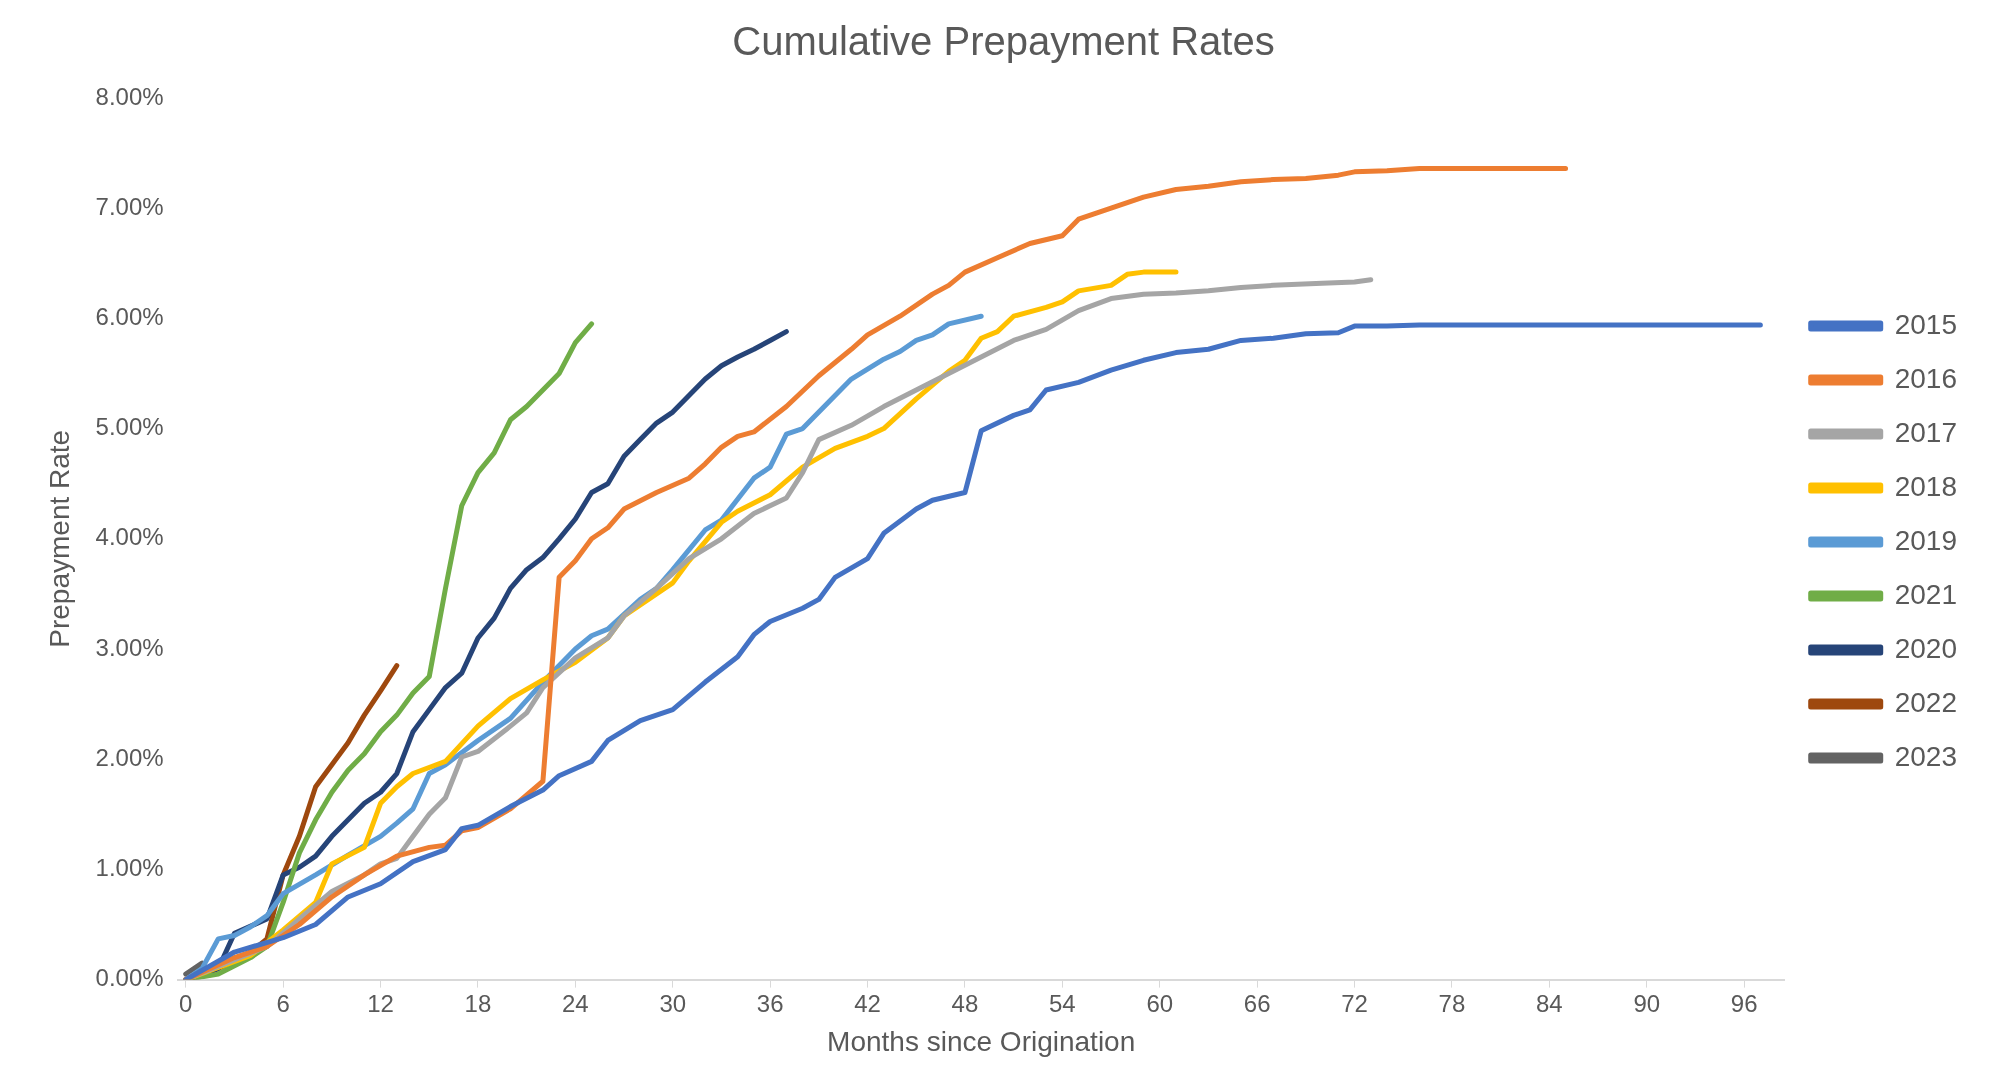 The height and width of the screenshot is (1084, 1997). Describe the element at coordinates (129, 427) in the screenshot. I see `y-tick-label: 5.00%` at that location.